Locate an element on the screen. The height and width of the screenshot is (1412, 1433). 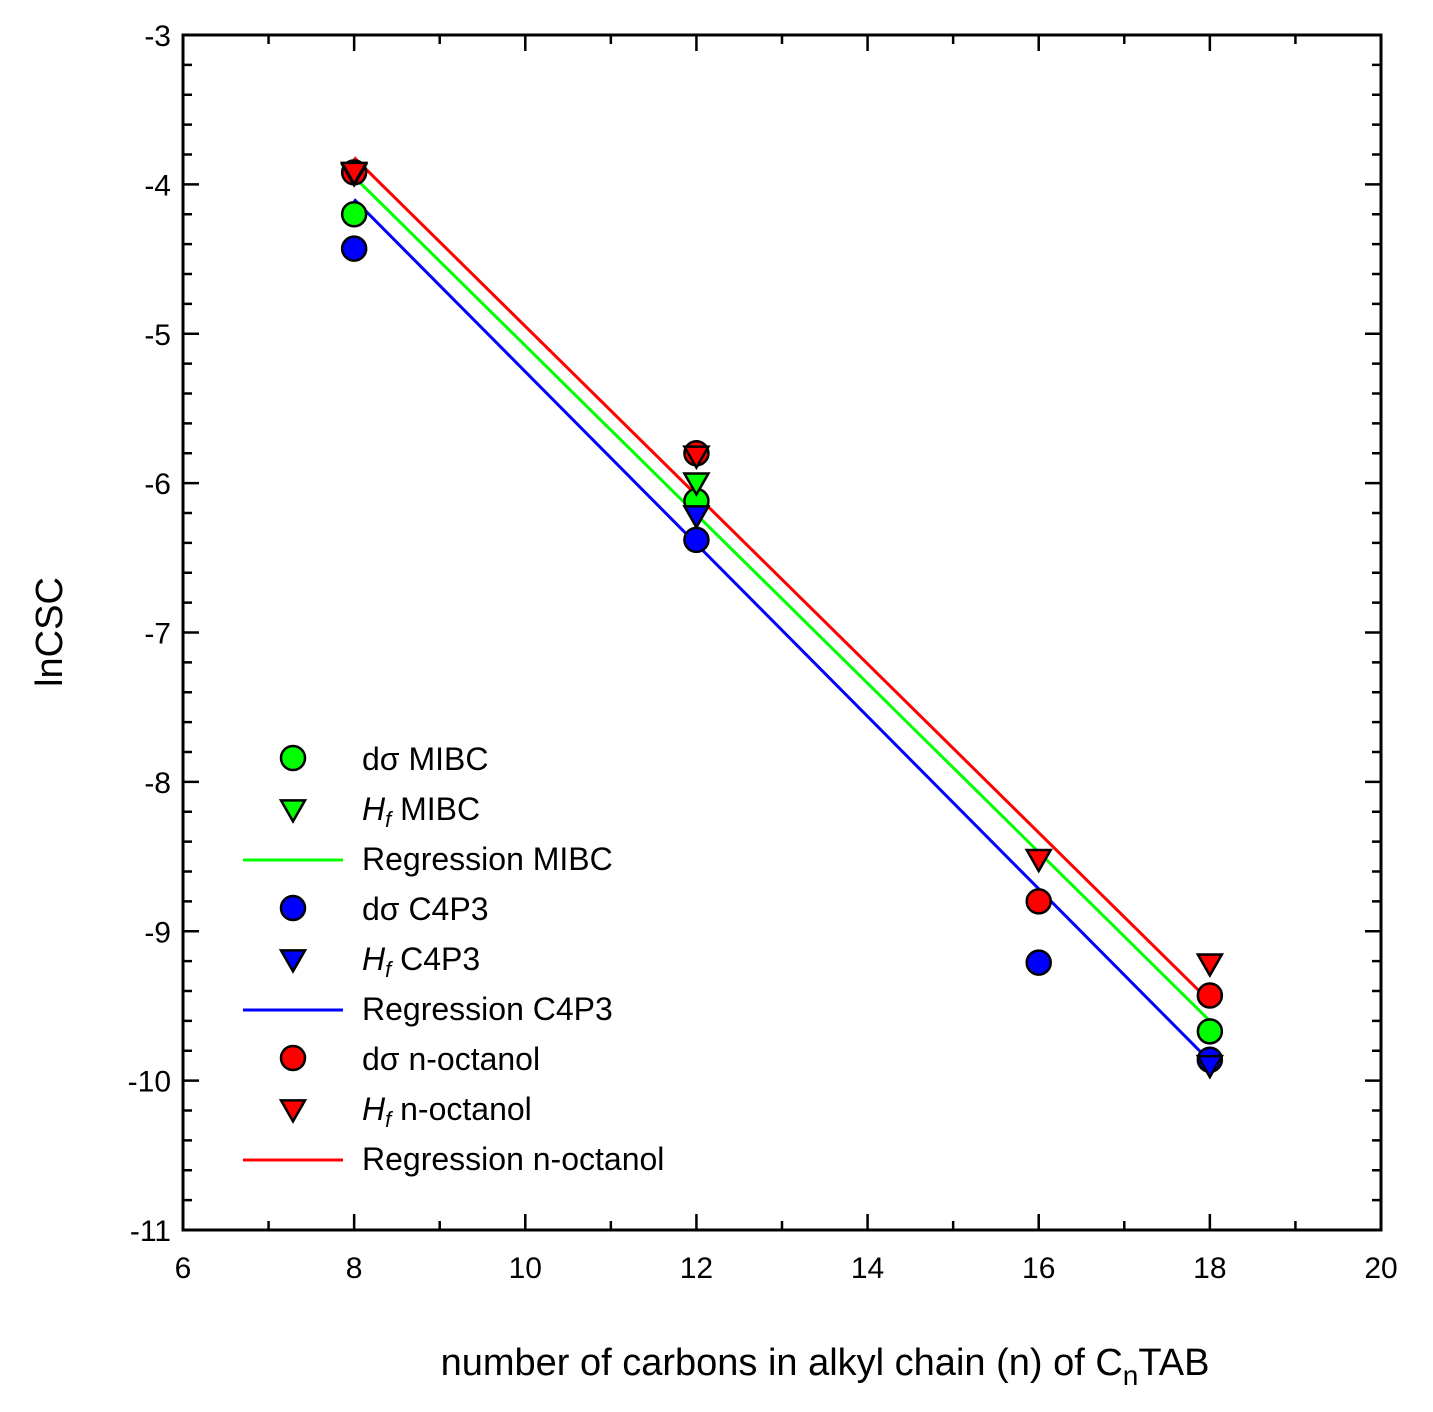
x-tick-label: 12 is located at coordinates (696, 1268).